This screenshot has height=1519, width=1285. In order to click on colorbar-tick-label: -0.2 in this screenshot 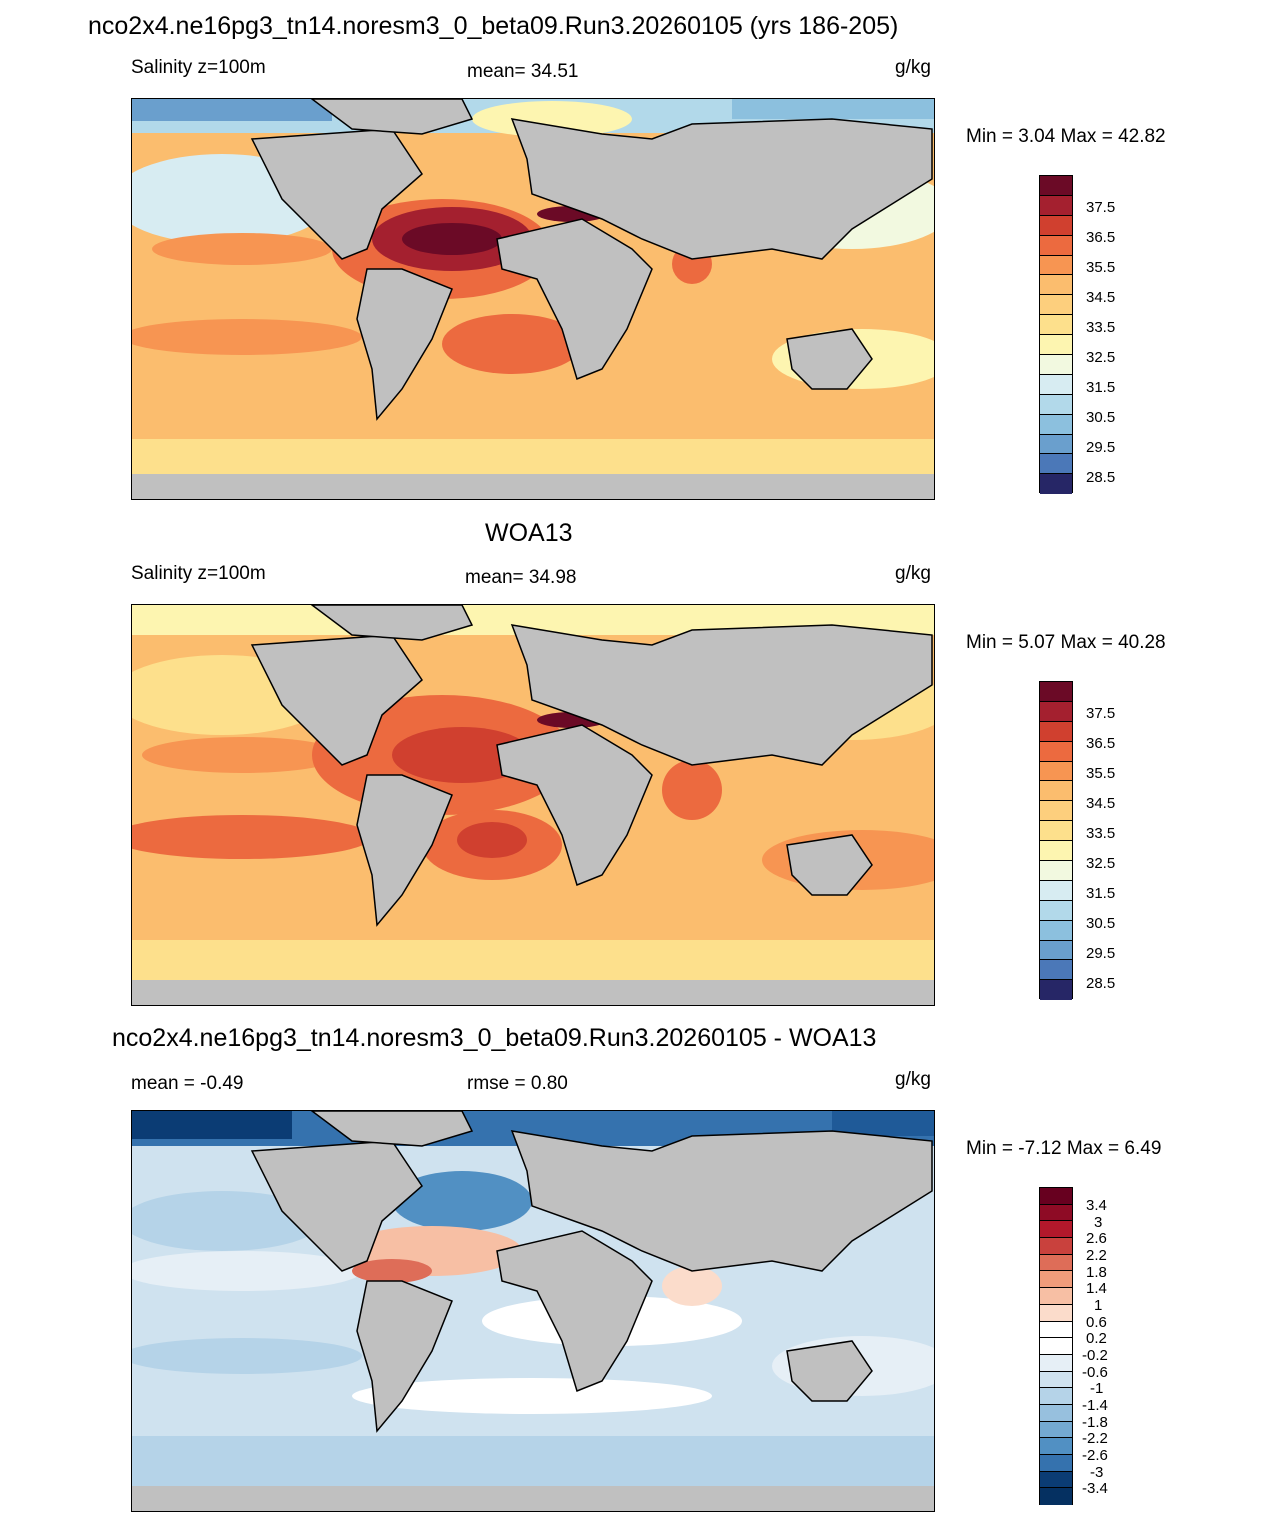, I will do `click(1095, 1355)`.